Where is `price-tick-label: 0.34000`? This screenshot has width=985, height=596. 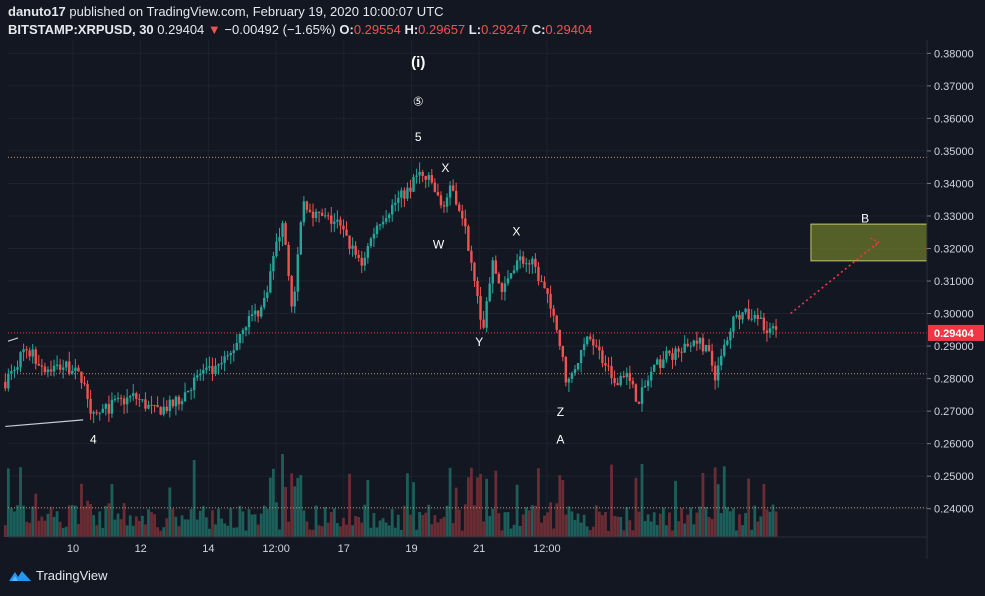 price-tick-label: 0.34000 is located at coordinates (954, 184).